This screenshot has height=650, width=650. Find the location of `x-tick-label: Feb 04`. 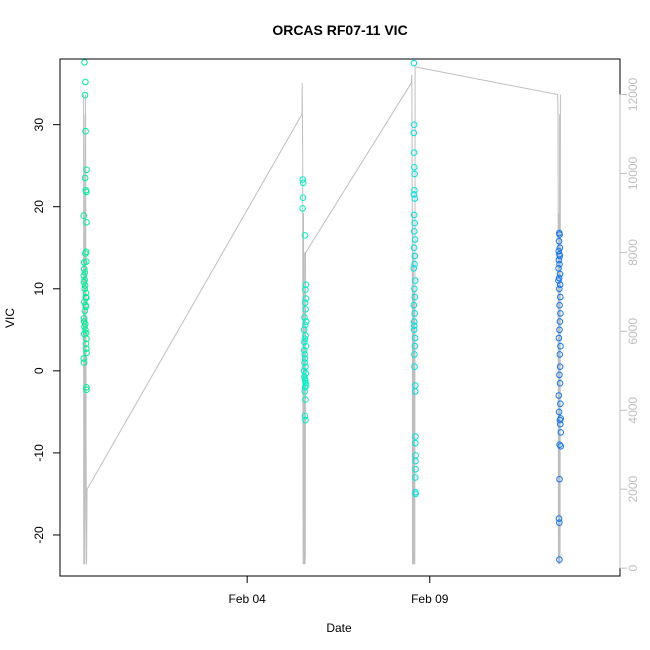

x-tick-label: Feb 04 is located at coordinates (247, 599).